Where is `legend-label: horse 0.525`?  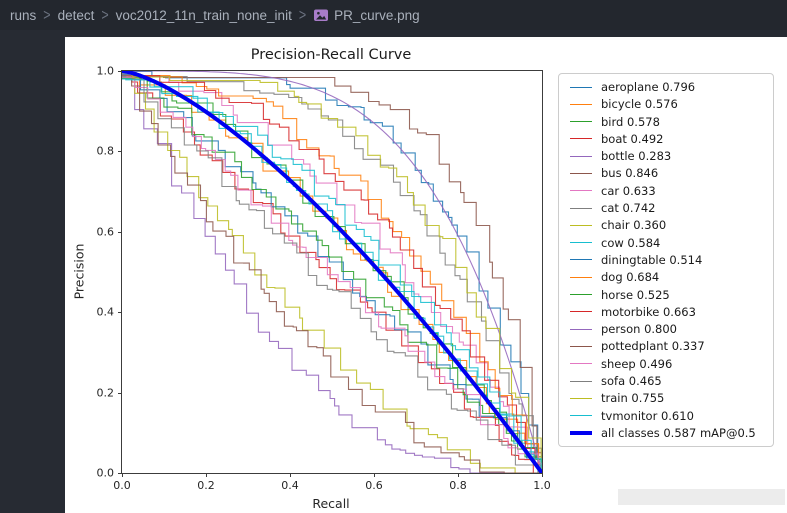
legend-label: horse 0.525 is located at coordinates (635, 294).